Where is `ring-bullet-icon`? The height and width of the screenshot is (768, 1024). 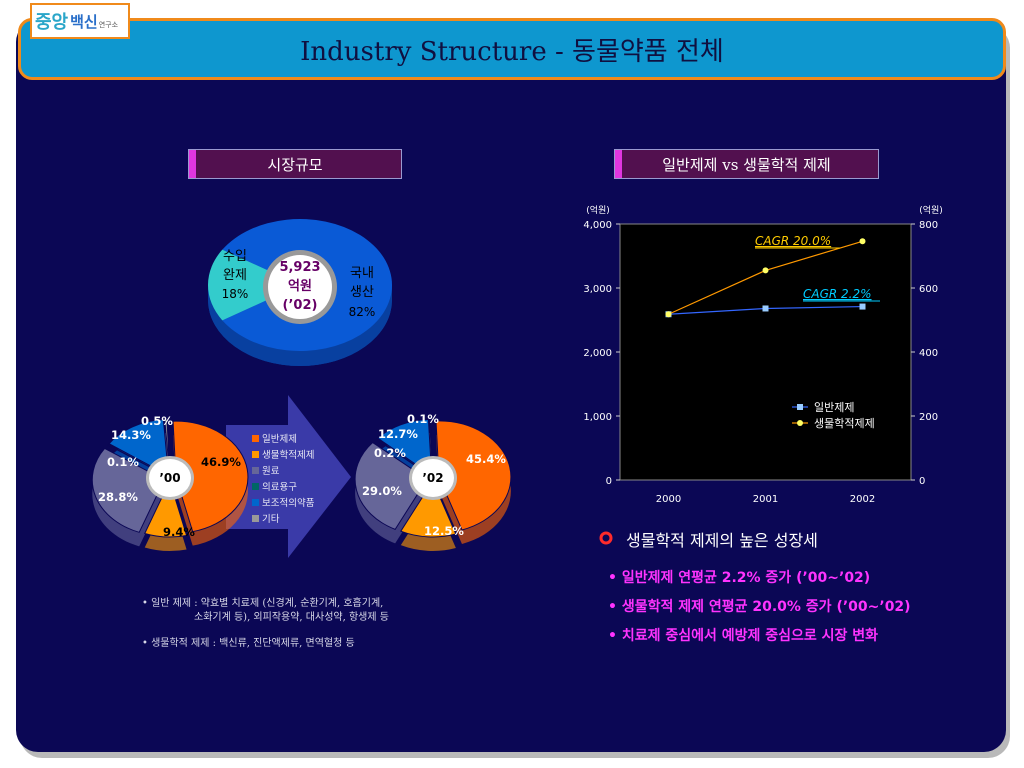
ring-bullet-icon is located at coordinates (606, 538).